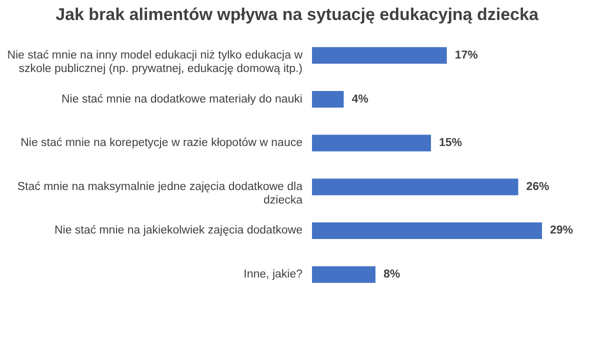 The height and width of the screenshot is (343, 600). What do you see at coordinates (155, 62) in the screenshot?
I see `y-tick-label: Nie stać mnie na inny model edukacji niż tylko edukacja w szkole publicznej (np. prywatnej, edukację domową itp.)` at bounding box center [155, 62].